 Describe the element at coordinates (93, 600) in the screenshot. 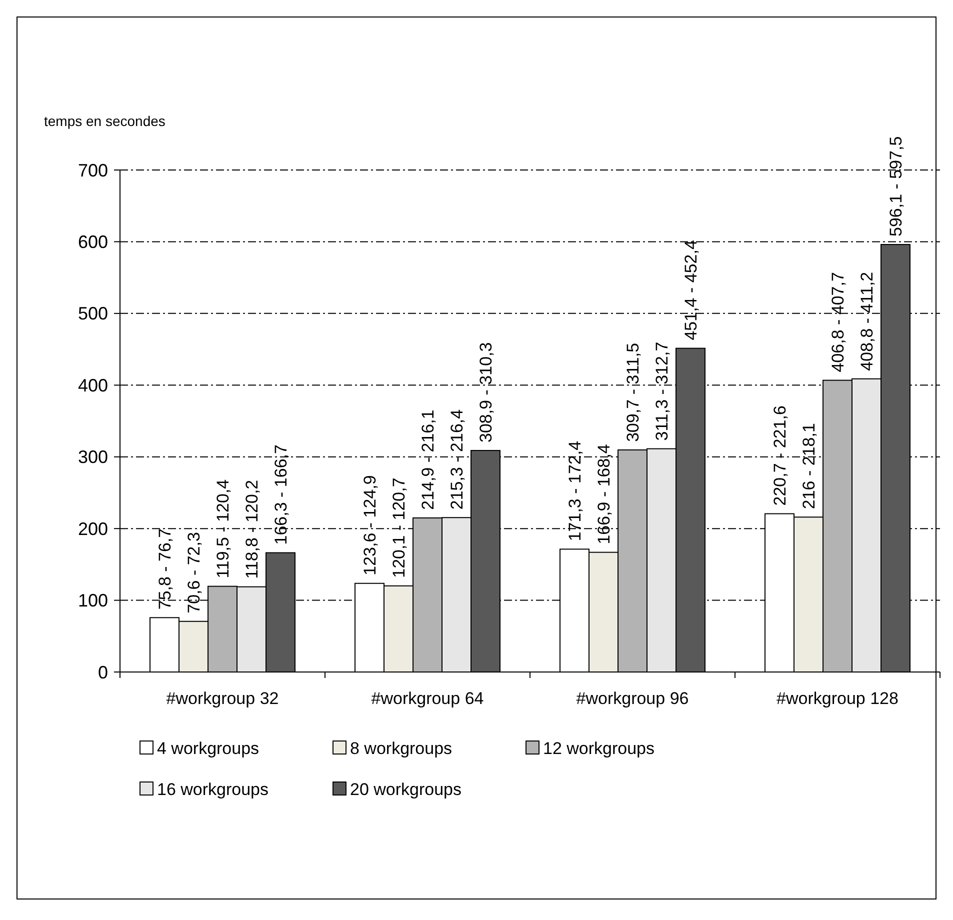

I see `y-tick-label: 100` at that location.